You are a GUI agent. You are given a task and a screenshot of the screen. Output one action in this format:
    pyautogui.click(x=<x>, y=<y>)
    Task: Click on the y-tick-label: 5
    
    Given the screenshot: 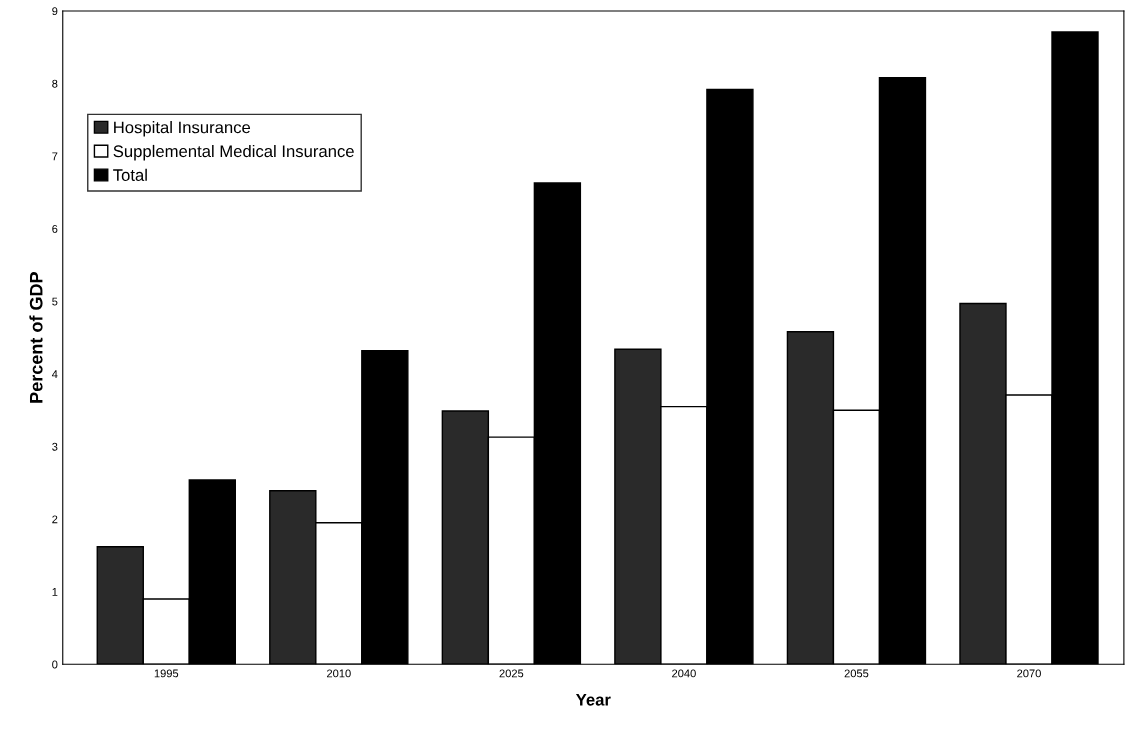 What is the action you would take?
    pyautogui.click(x=55, y=301)
    